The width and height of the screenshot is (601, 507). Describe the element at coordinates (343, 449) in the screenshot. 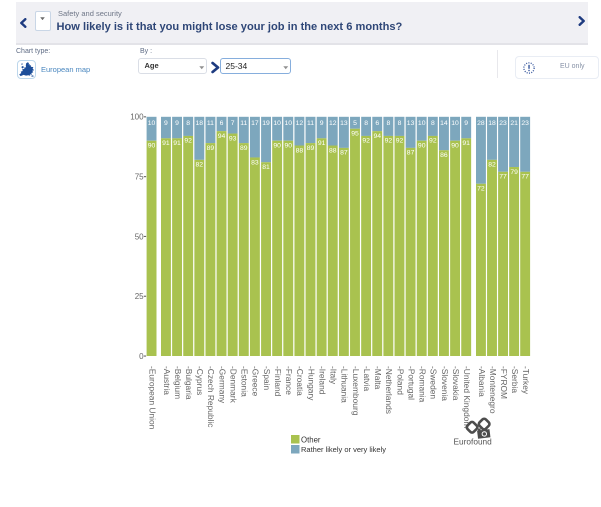

I see `svg-text: Rather likely or very likely` at that location.